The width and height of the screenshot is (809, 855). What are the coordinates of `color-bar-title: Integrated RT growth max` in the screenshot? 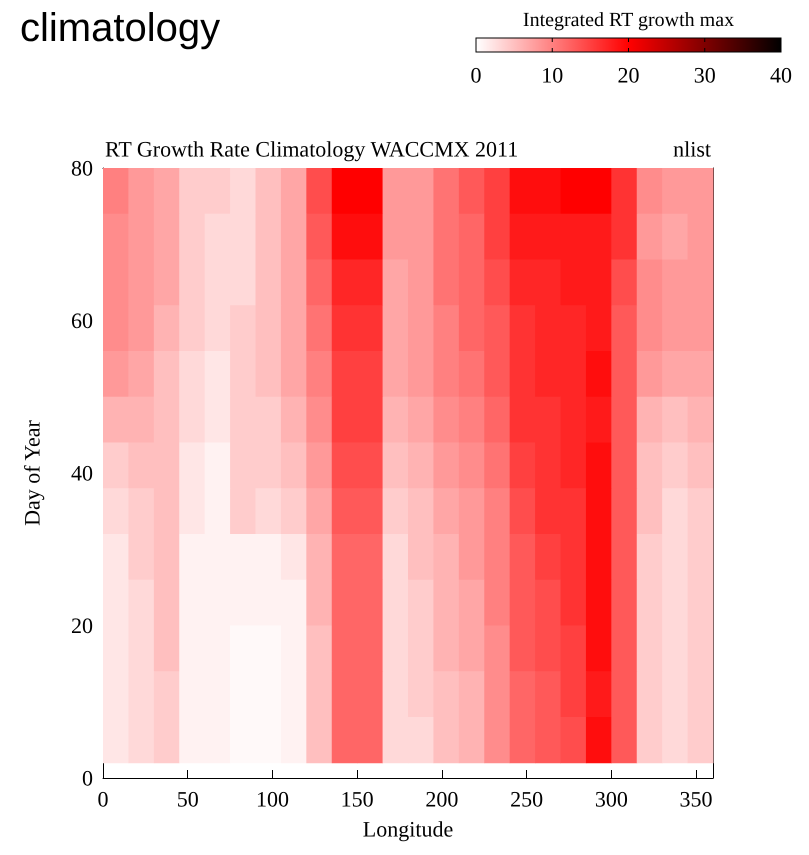 It's located at (628, 20).